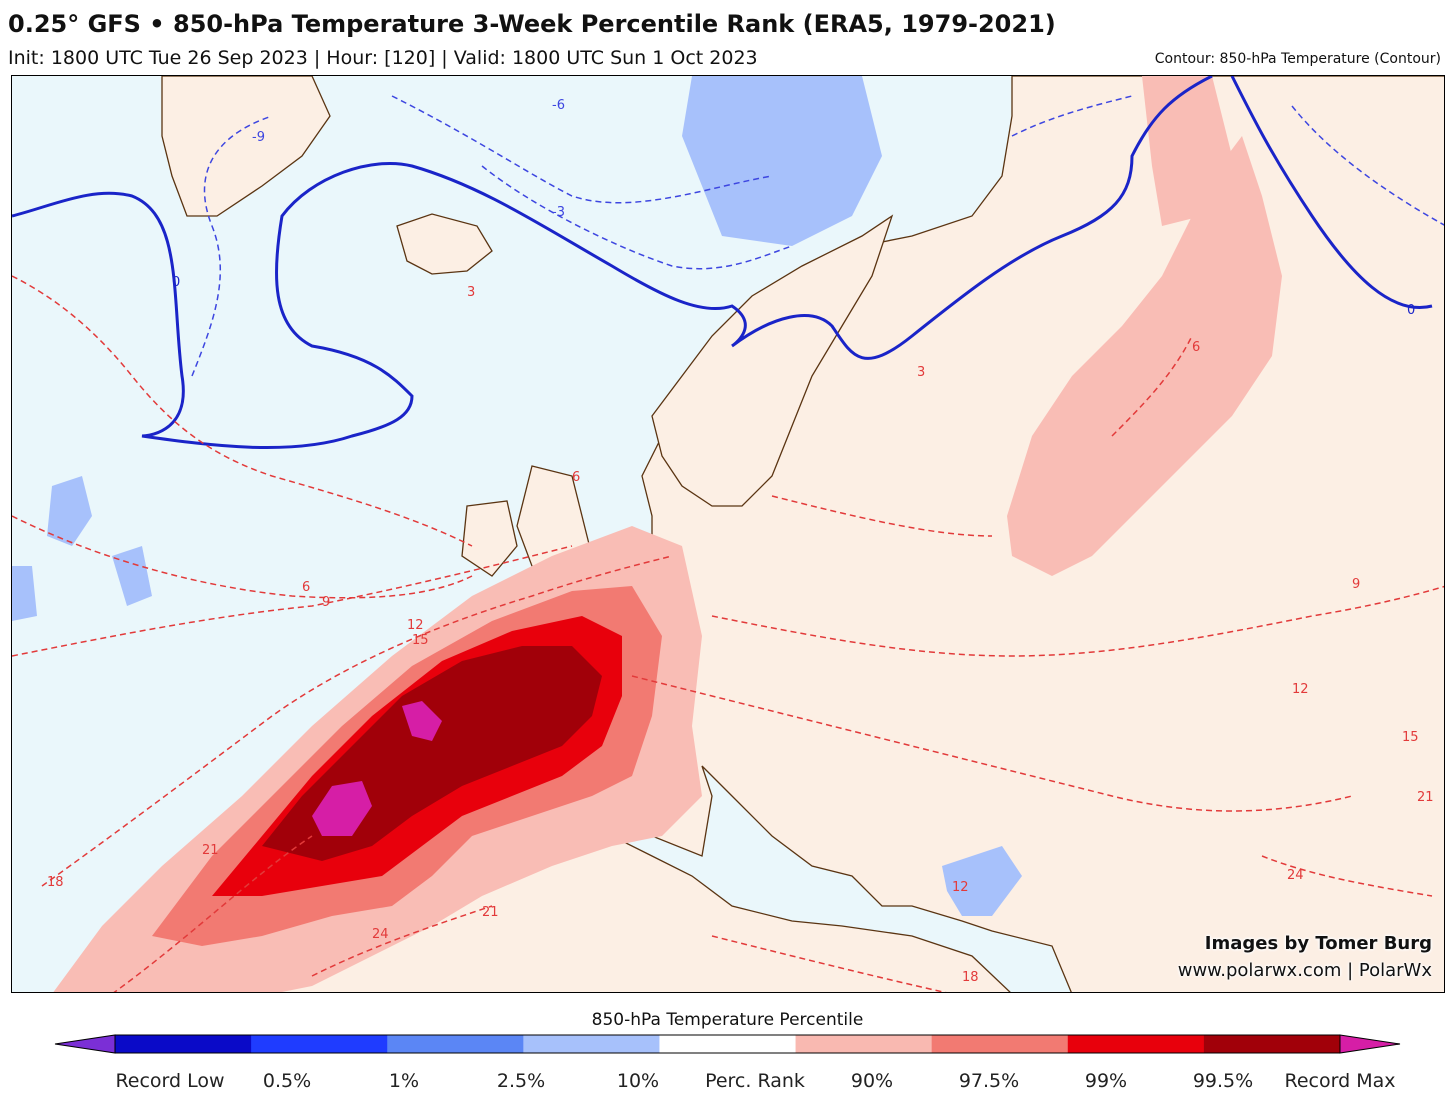  Describe the element at coordinates (1106, 1081) in the screenshot. I see `colorbar-tick-label: 99%` at that location.